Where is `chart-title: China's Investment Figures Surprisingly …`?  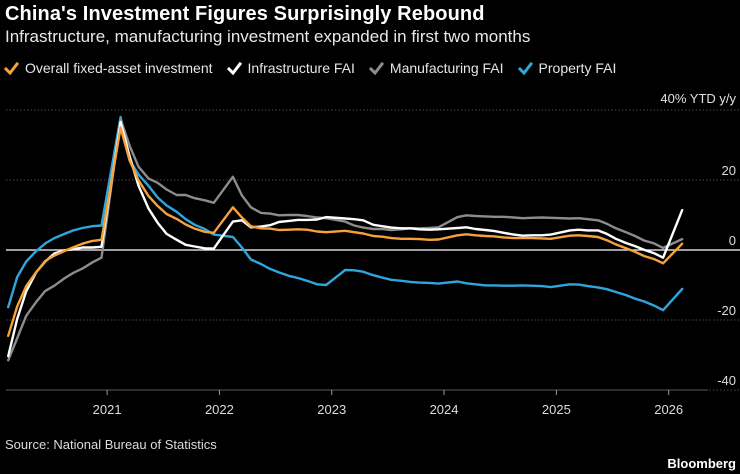 chart-title: China's Investment Figures Surprisingly … is located at coordinates (245, 14).